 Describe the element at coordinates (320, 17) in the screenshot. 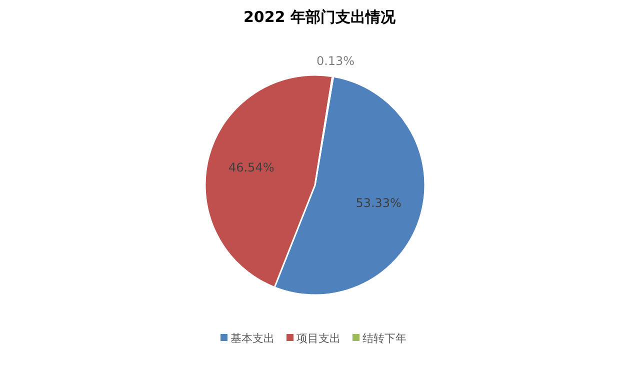

I see `chart-title: 2022 年部门支出情况` at that location.